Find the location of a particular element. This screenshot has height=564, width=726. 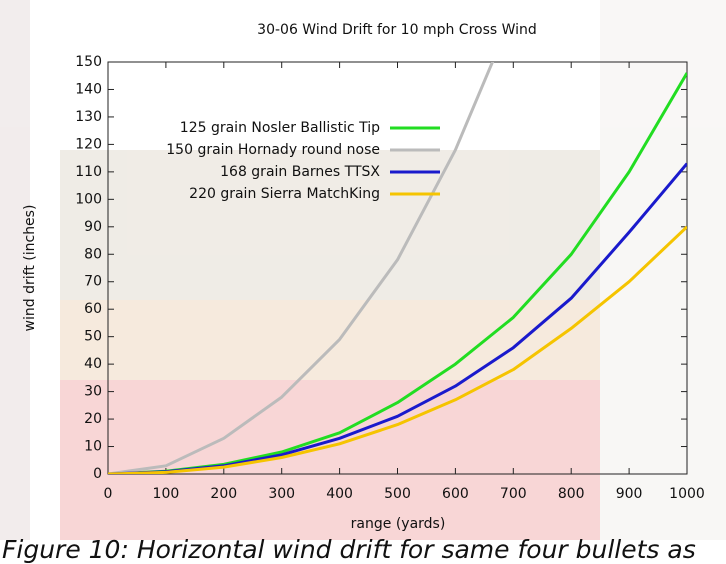

x-tick-label: 900 is located at coordinates (629, 494).